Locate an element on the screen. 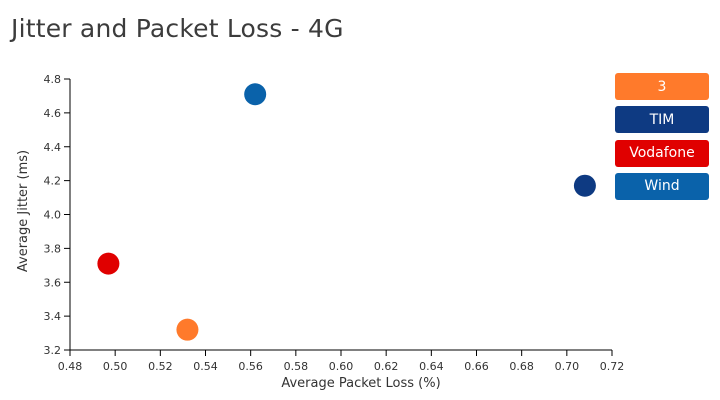  x-tick-label: 0.64 is located at coordinates (431, 366).